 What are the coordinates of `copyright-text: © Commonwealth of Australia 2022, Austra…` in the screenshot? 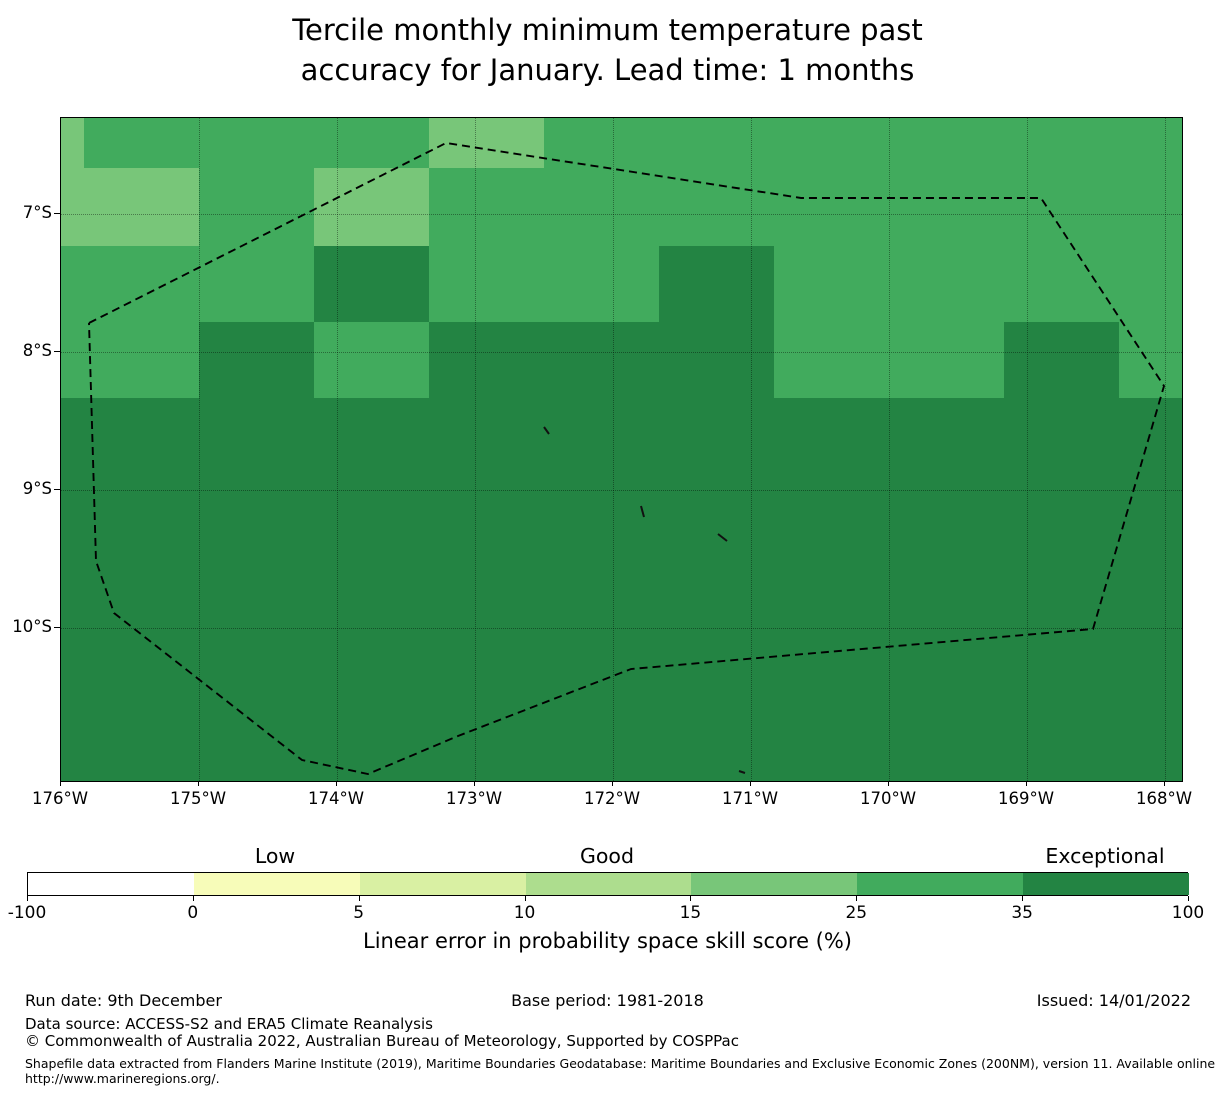 It's located at (382, 1041).